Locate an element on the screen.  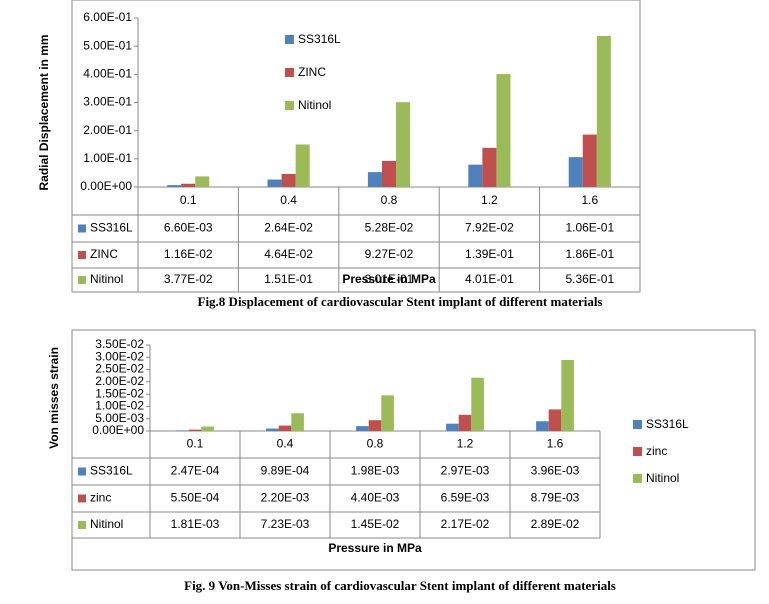
table-value: 4.01E-01 is located at coordinates (489, 279).